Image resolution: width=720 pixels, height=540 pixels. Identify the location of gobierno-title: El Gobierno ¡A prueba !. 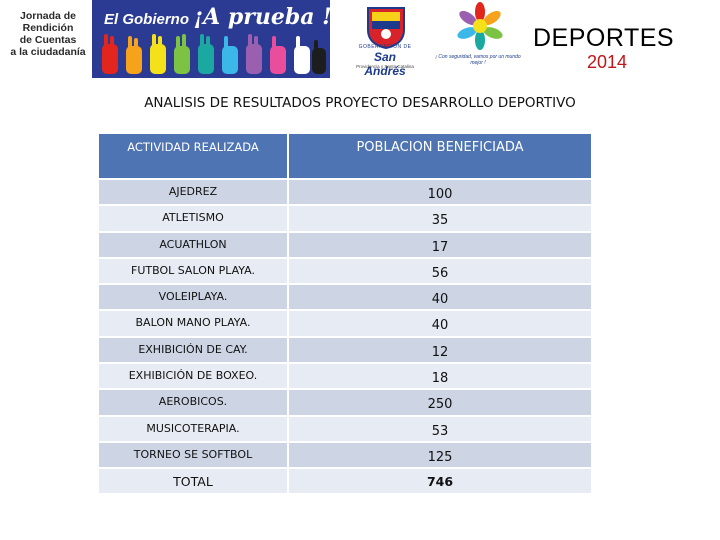
(217, 17).